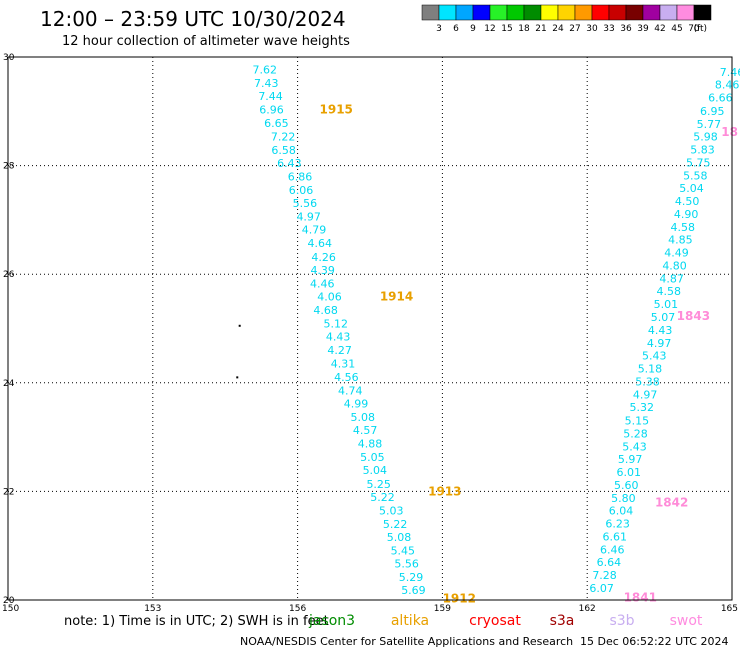 Image resolution: width=740 pixels, height=650 pixels. Describe the element at coordinates (730, 72) in the screenshot. I see `wave-height-value: 7.46` at that location.